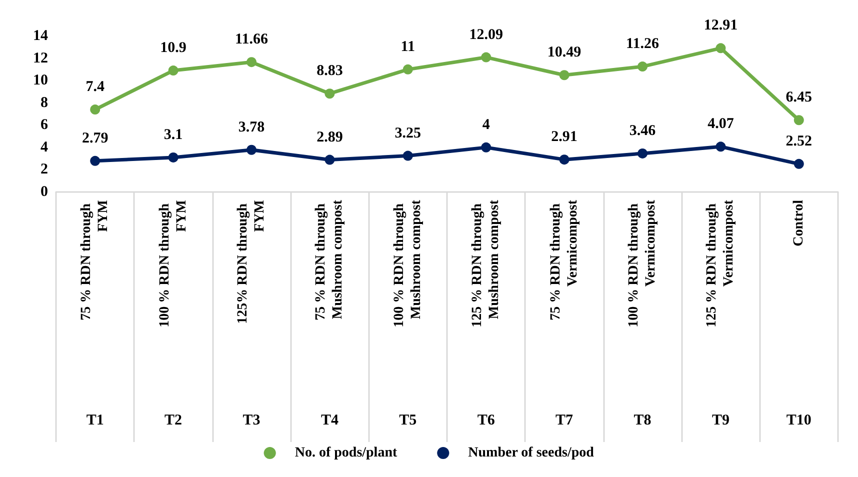 Image resolution: width=858 pixels, height=477 pixels. Describe the element at coordinates (642, 264) in the screenshot. I see `x-tick-label: 100 % RDN through Vermicompost` at that location.